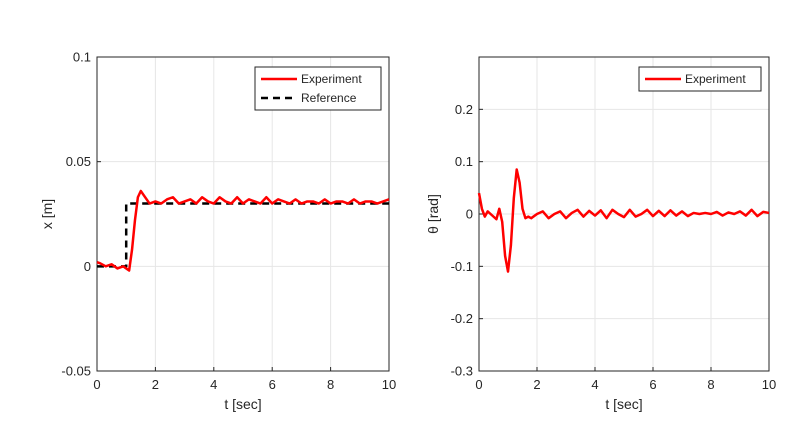 The width and height of the screenshot is (805, 433). I want to click on y-tick-label: -0.05, so click(76, 371).